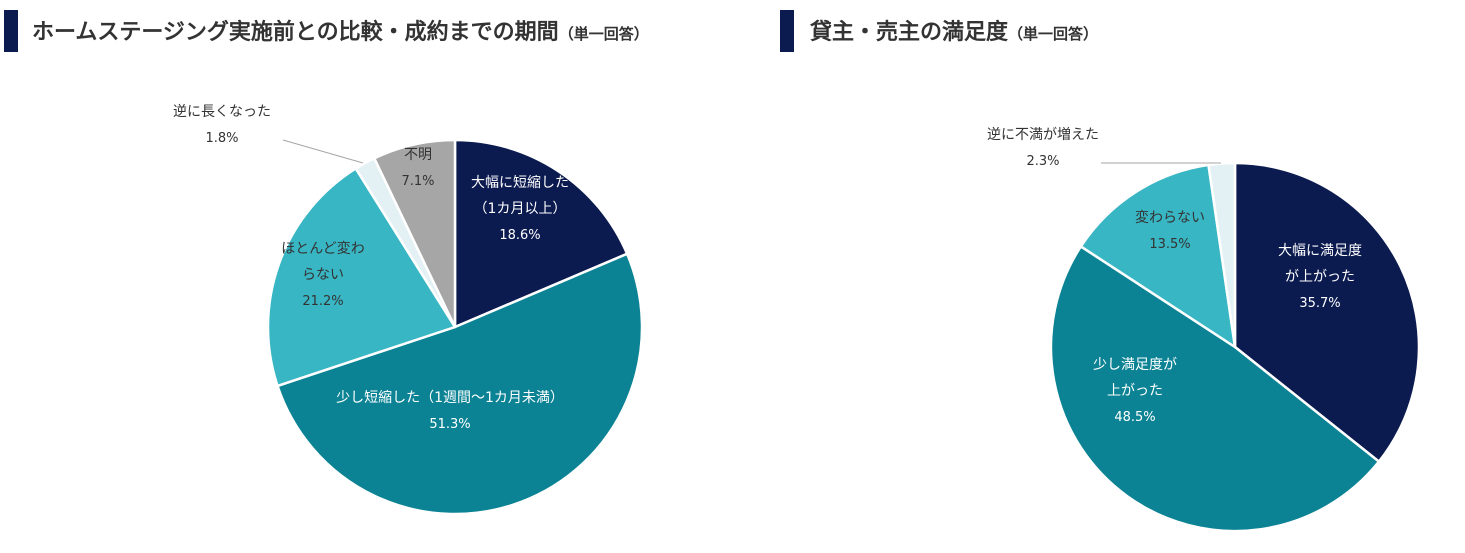 The width and height of the screenshot is (1465, 553). What do you see at coordinates (1043, 148) in the screenshot?
I see `slice-label: 逆に不満が増えた 2.3%` at bounding box center [1043, 148].